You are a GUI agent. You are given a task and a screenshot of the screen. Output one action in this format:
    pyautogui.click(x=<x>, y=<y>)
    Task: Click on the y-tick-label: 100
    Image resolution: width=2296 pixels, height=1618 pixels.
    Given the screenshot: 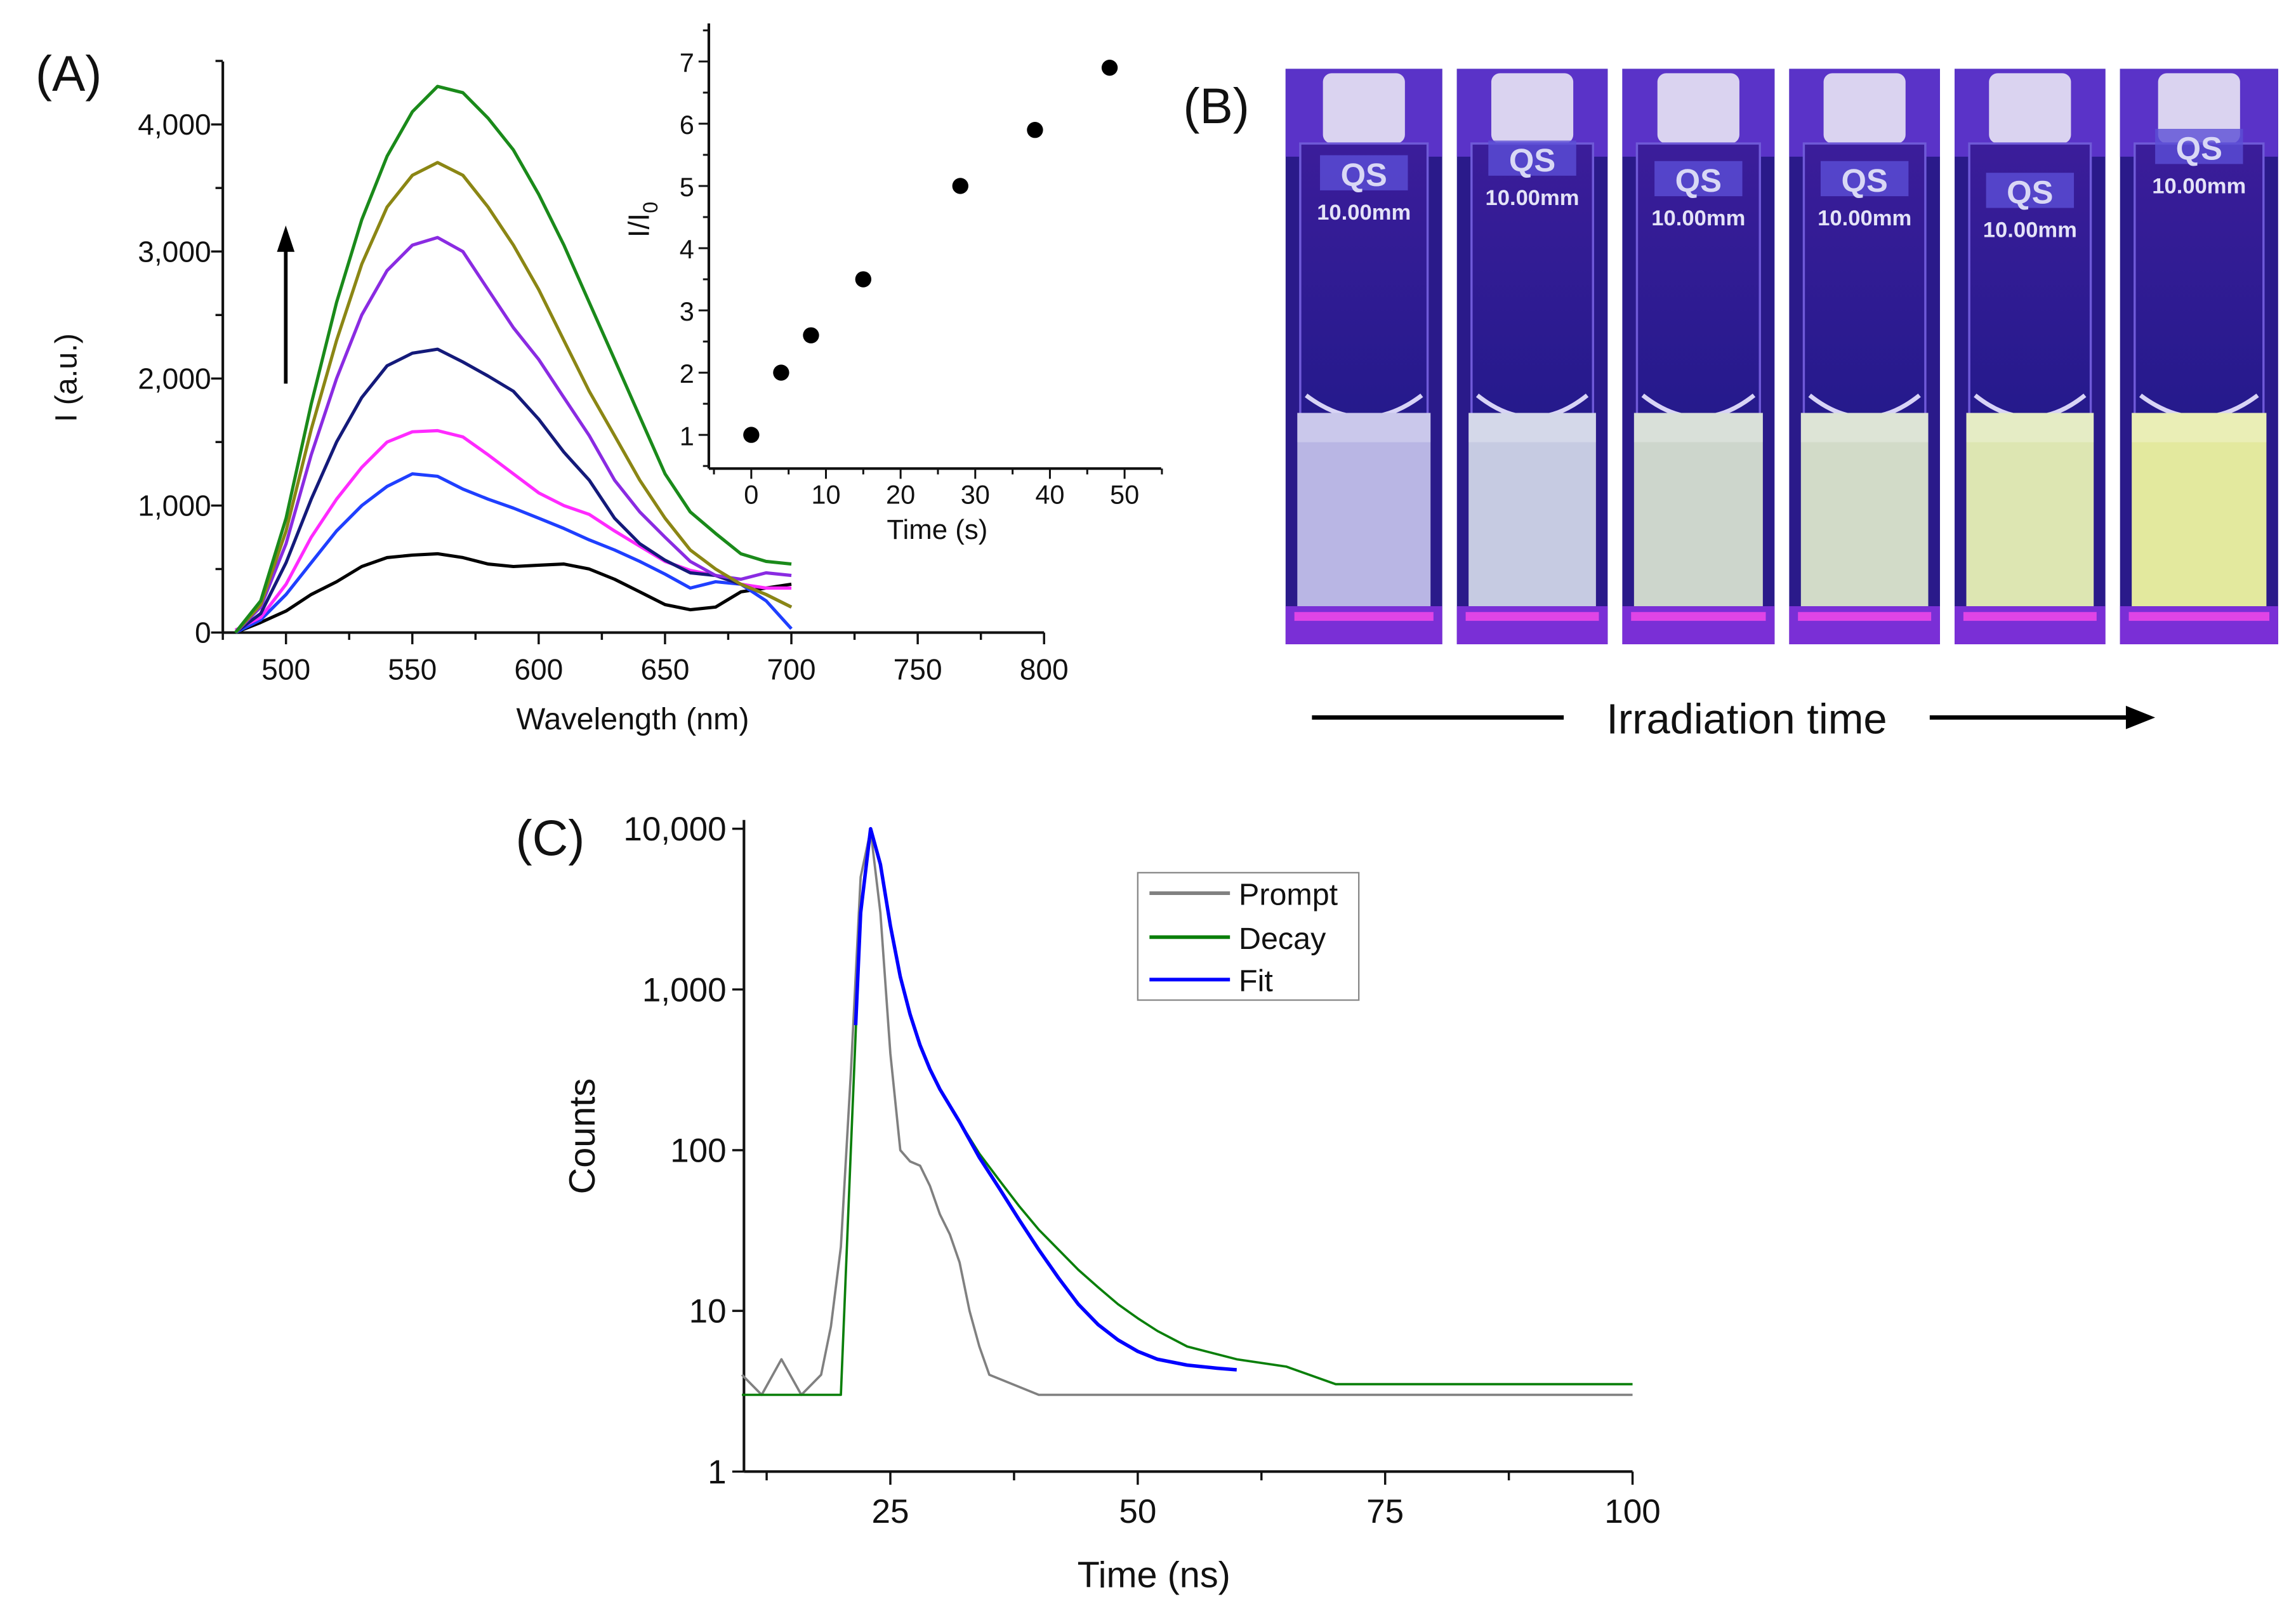 What is the action you would take?
    pyautogui.click(x=699, y=1150)
    